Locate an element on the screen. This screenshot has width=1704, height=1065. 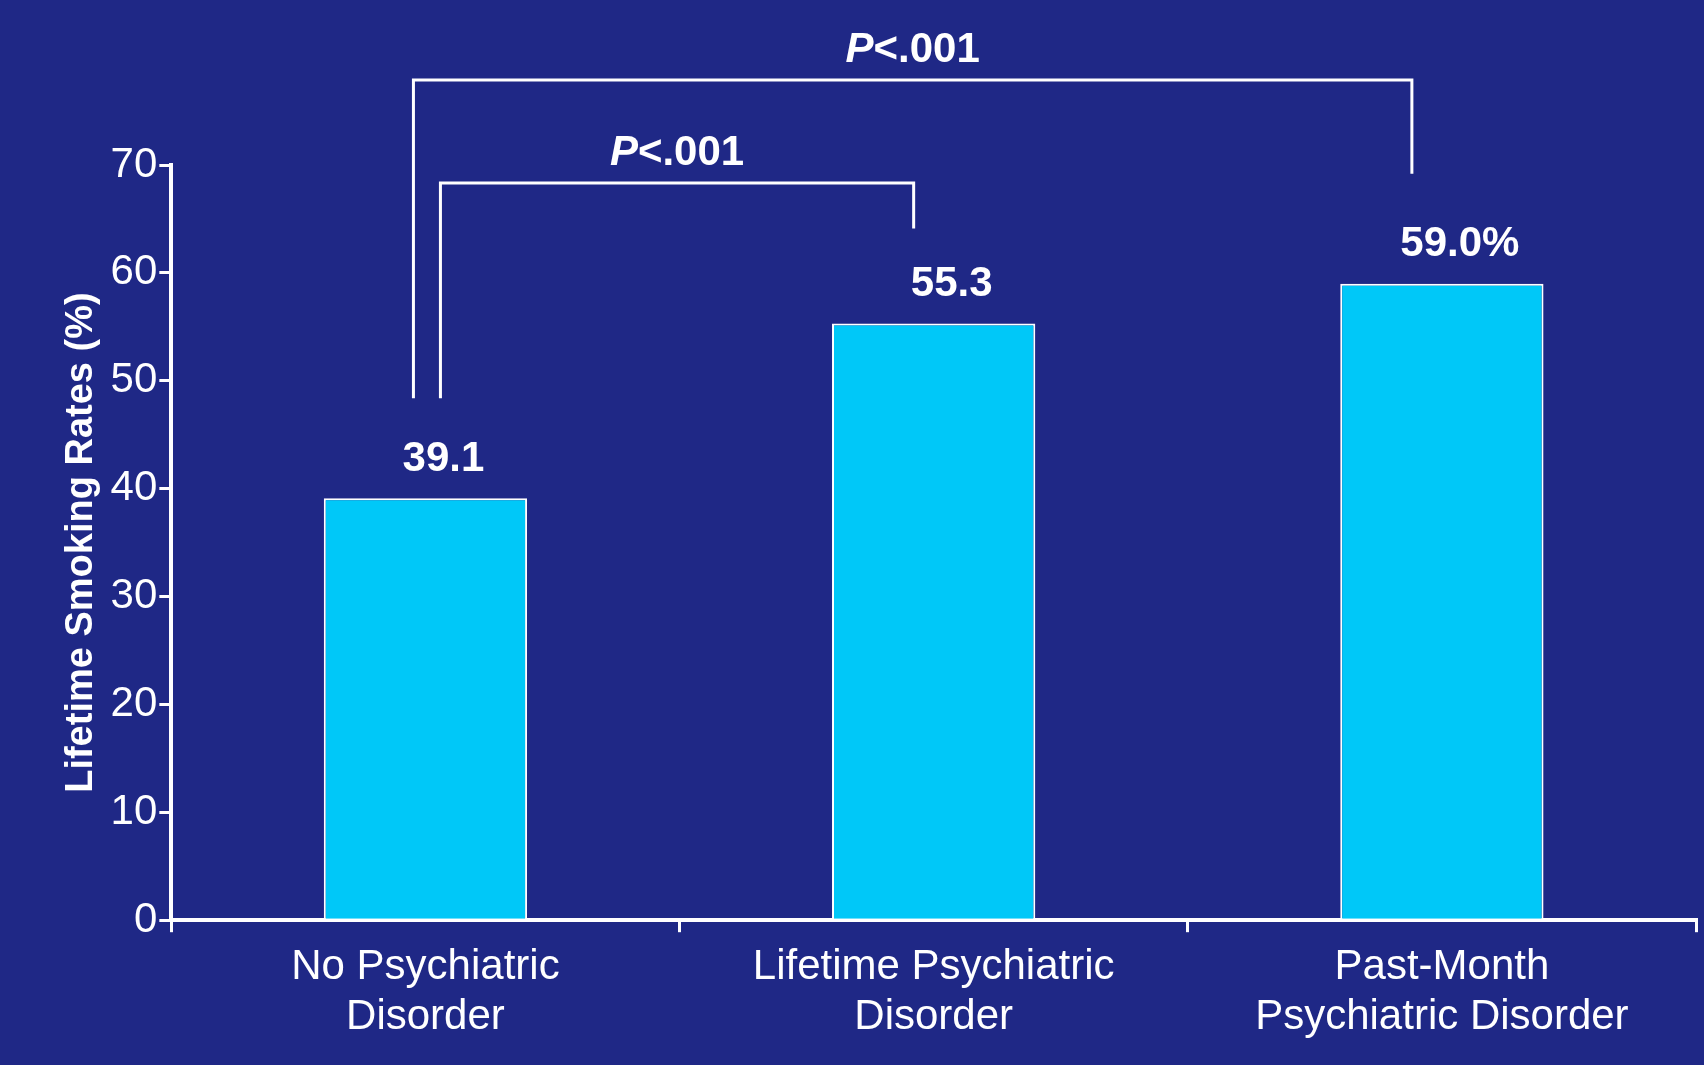
x-tick-label: Lifetime Psychiatric Disorder is located at coordinates (933, 989).